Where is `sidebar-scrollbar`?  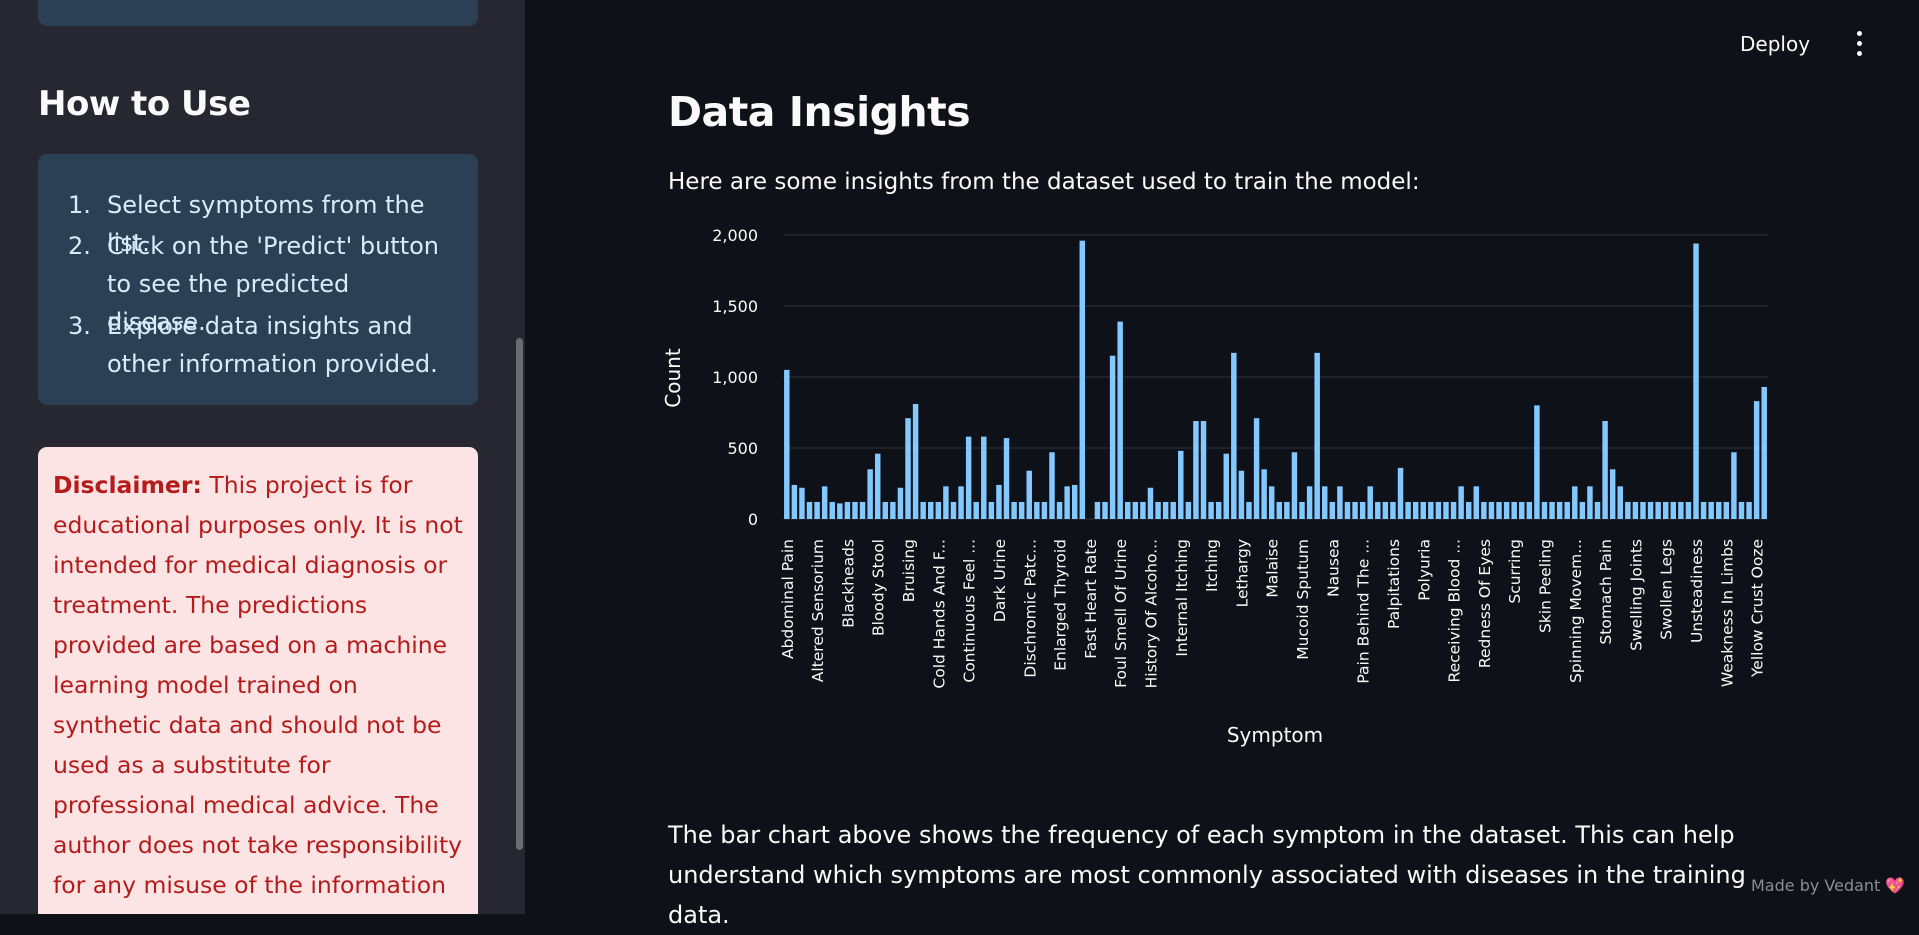
sidebar-scrollbar is located at coordinates (519, 457).